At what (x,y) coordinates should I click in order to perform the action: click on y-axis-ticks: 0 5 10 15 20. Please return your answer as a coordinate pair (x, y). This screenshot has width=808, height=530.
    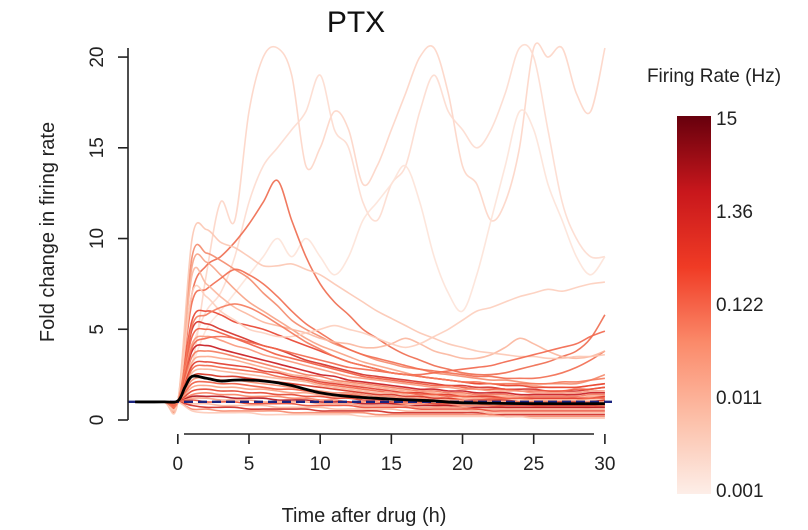
    Looking at the image, I should click on (107, 236).